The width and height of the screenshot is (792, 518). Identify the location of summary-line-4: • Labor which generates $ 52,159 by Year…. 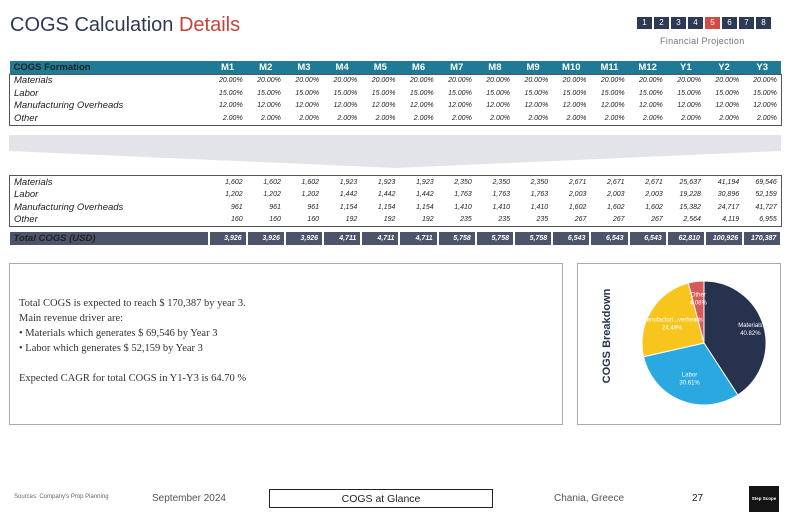
(111, 348).